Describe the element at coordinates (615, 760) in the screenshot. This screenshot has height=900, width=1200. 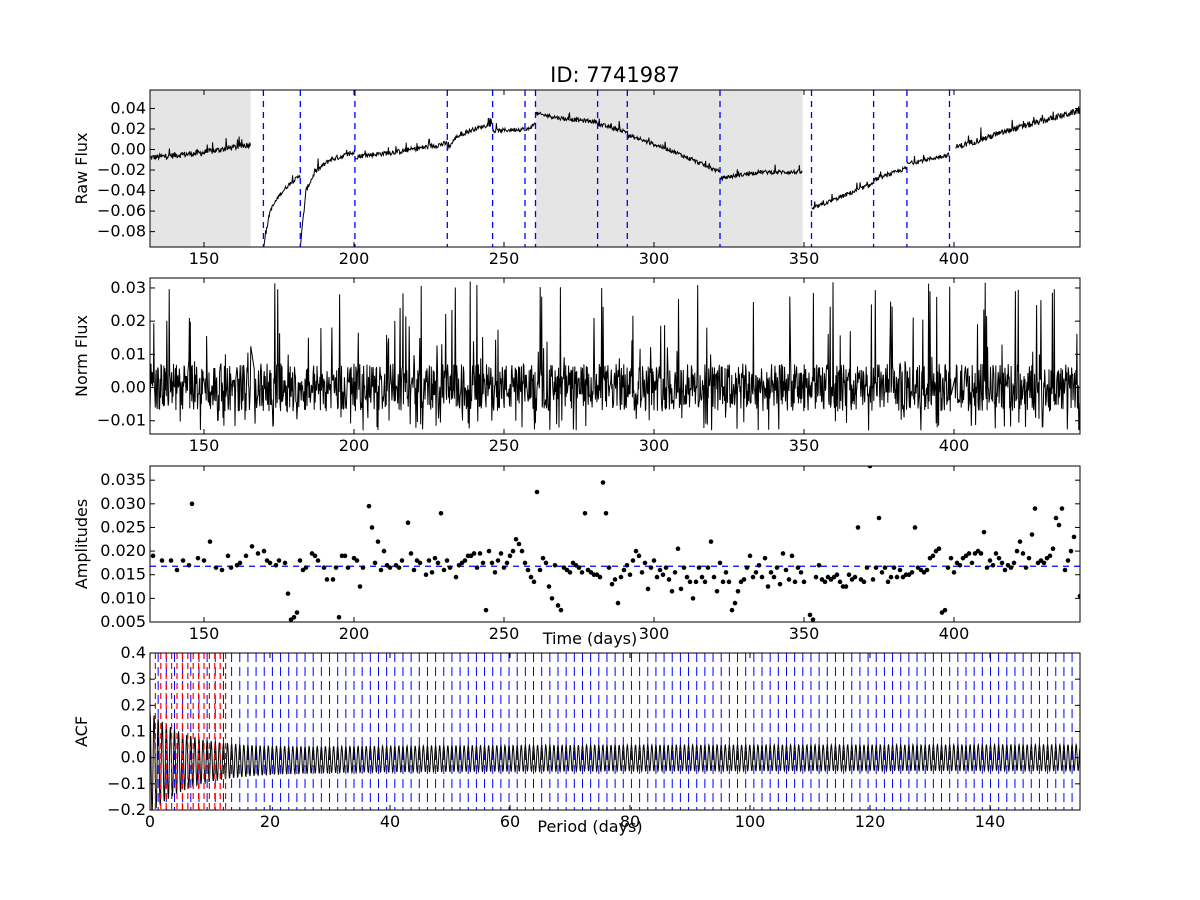
I see `acf-line` at that location.